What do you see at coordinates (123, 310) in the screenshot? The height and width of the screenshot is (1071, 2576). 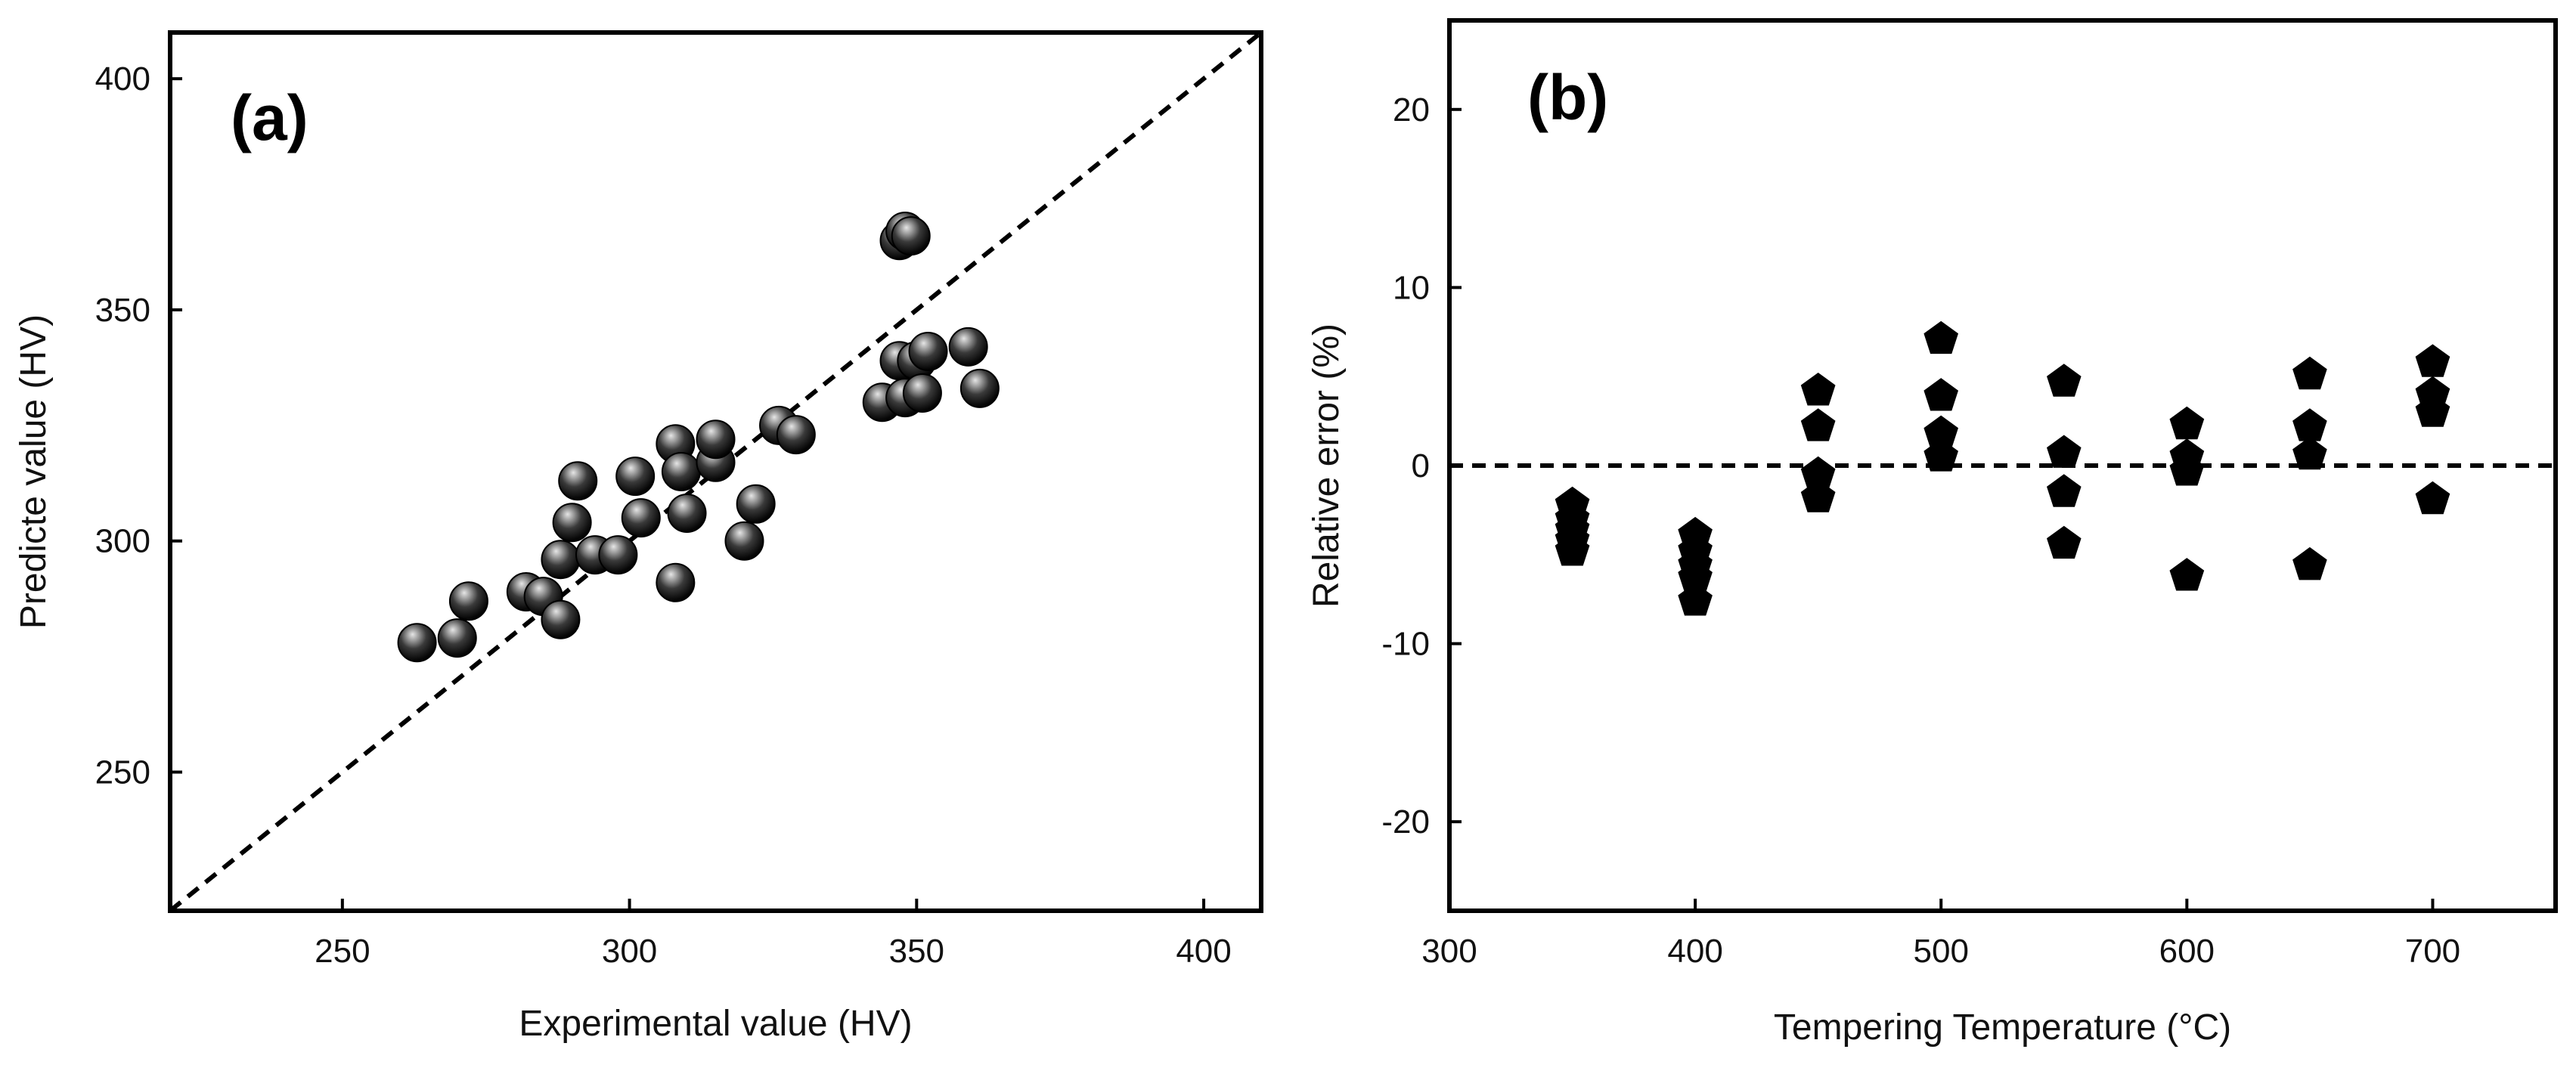 I see `a-y-tick-label: 350` at bounding box center [123, 310].